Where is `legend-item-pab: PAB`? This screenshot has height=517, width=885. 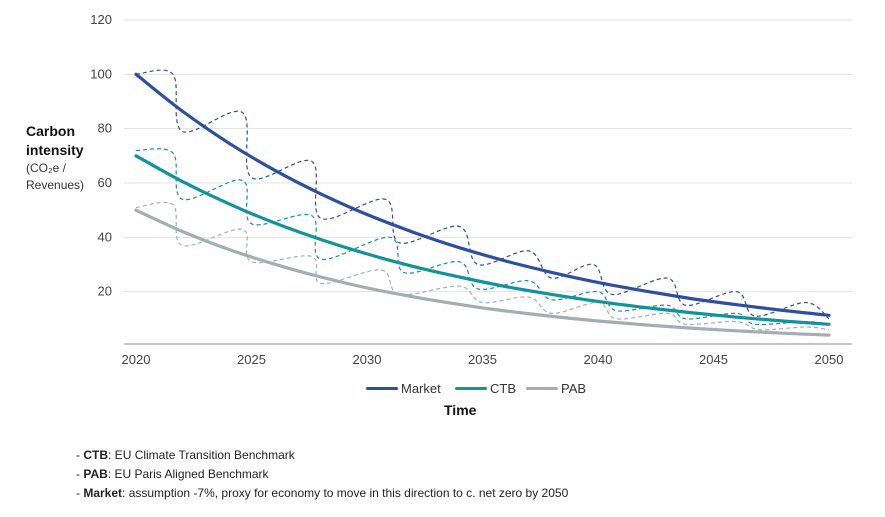 legend-item-pab: PAB is located at coordinates (556, 388).